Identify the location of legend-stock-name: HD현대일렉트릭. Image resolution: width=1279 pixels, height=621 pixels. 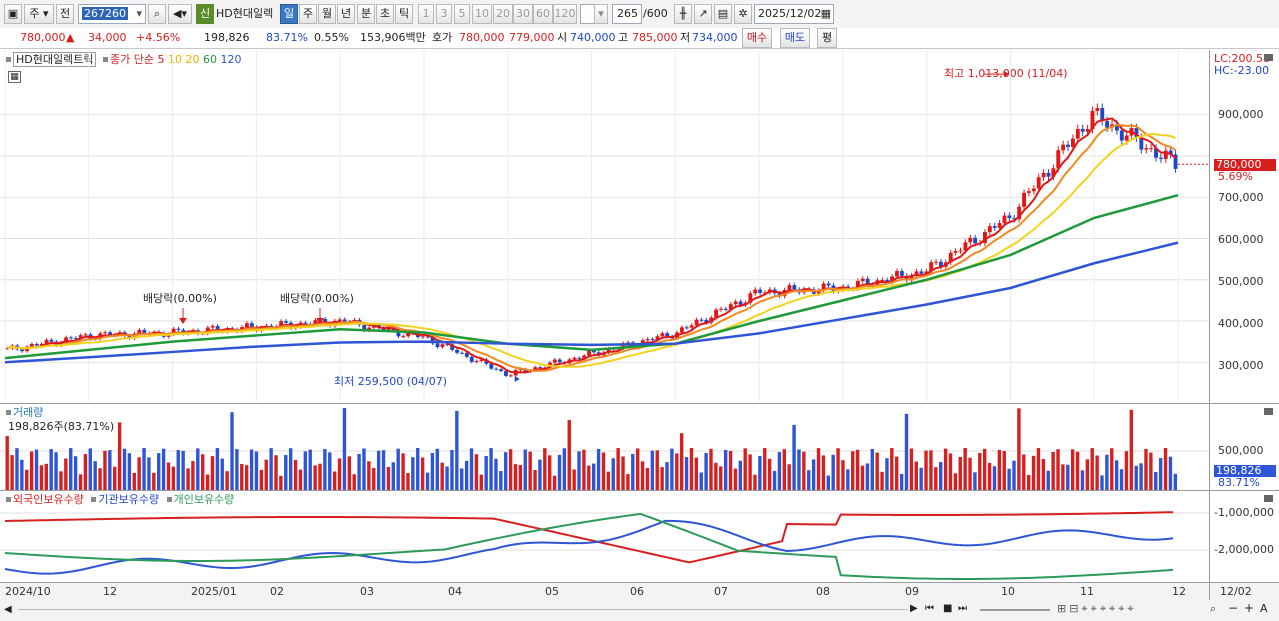
(55, 59).